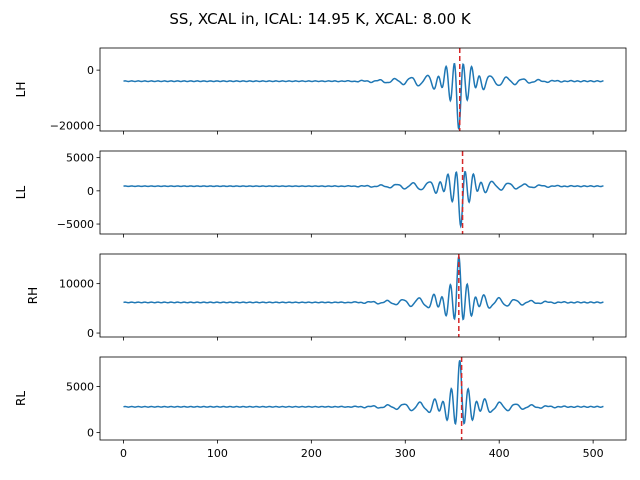  I want to click on y-tick-label: 10000, so click(76, 284).